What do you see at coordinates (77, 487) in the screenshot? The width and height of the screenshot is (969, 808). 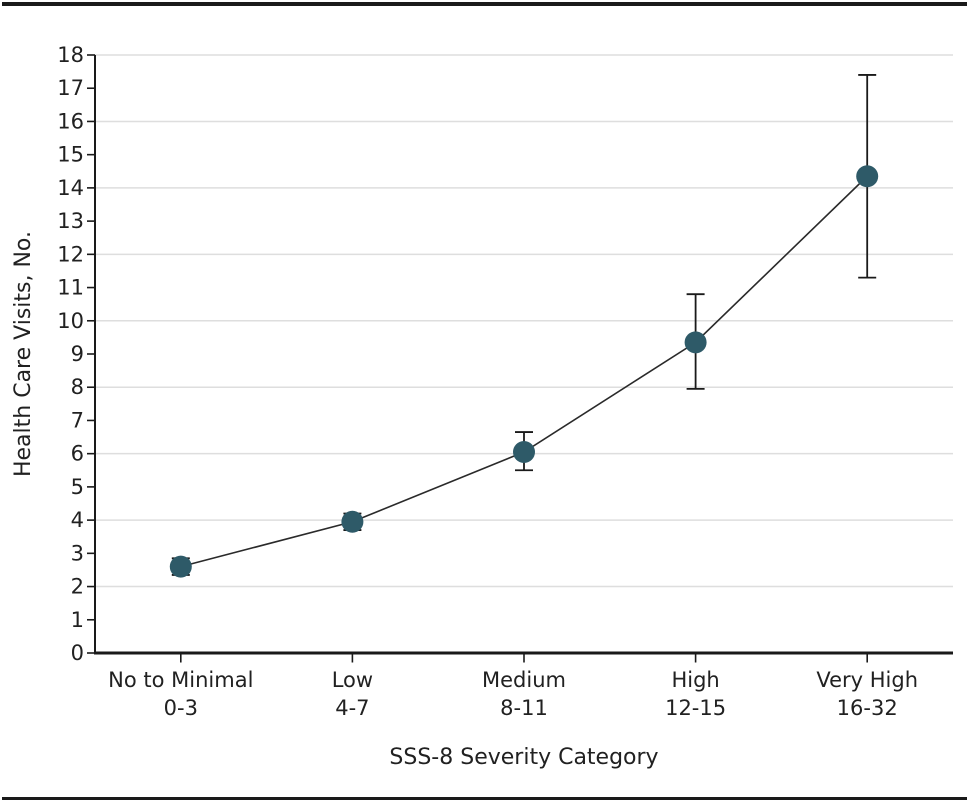 I see `y-tick-label: 5` at bounding box center [77, 487].